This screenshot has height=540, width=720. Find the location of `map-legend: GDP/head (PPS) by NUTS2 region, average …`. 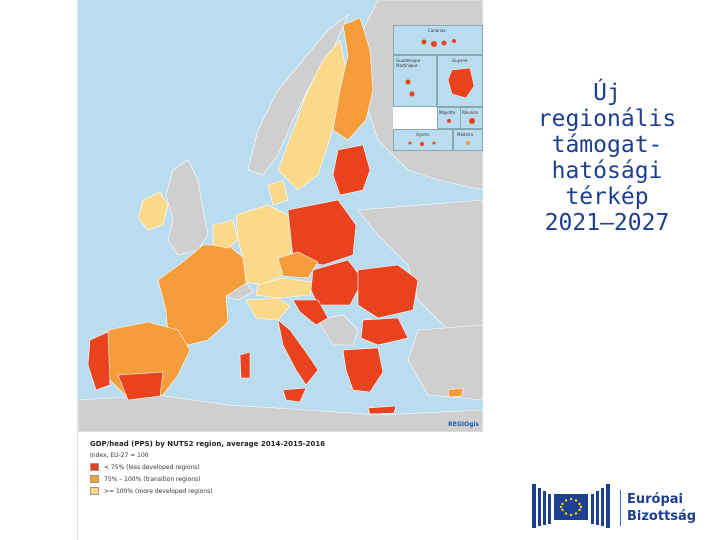

map-legend: GDP/head (PPS) by NUTS2 region, average … is located at coordinates (280, 469).